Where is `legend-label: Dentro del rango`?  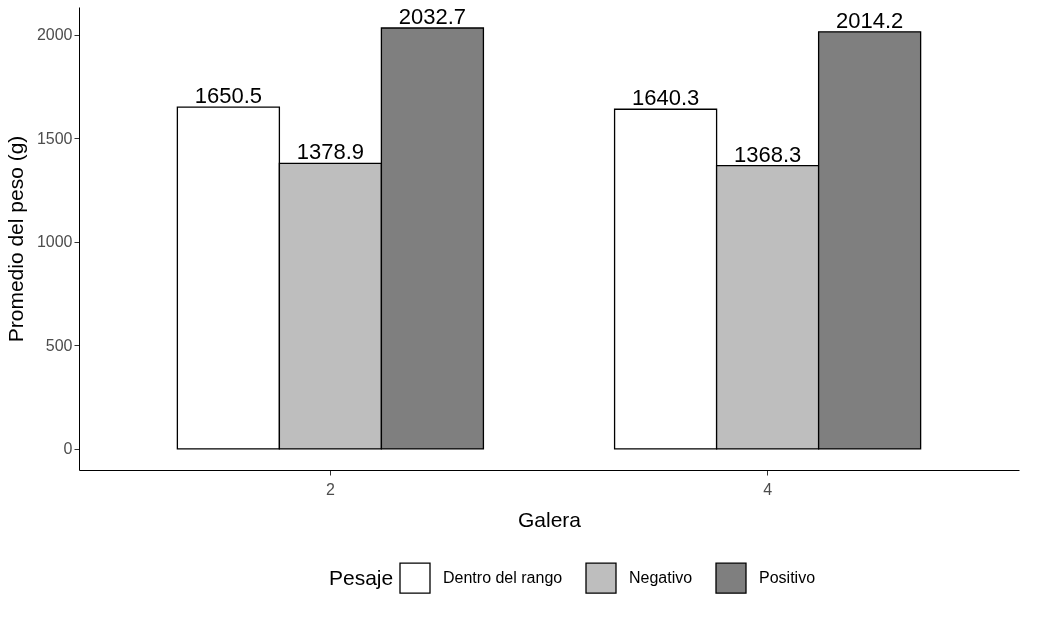 legend-label: Dentro del rango is located at coordinates (503, 578).